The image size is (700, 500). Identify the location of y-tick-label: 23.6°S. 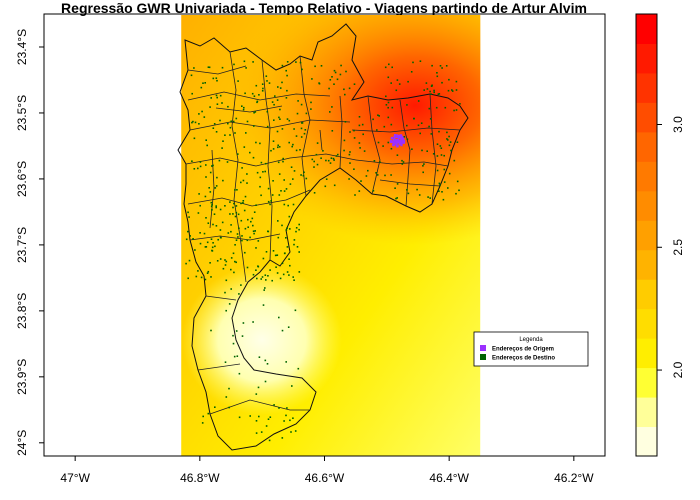
(22, 179).